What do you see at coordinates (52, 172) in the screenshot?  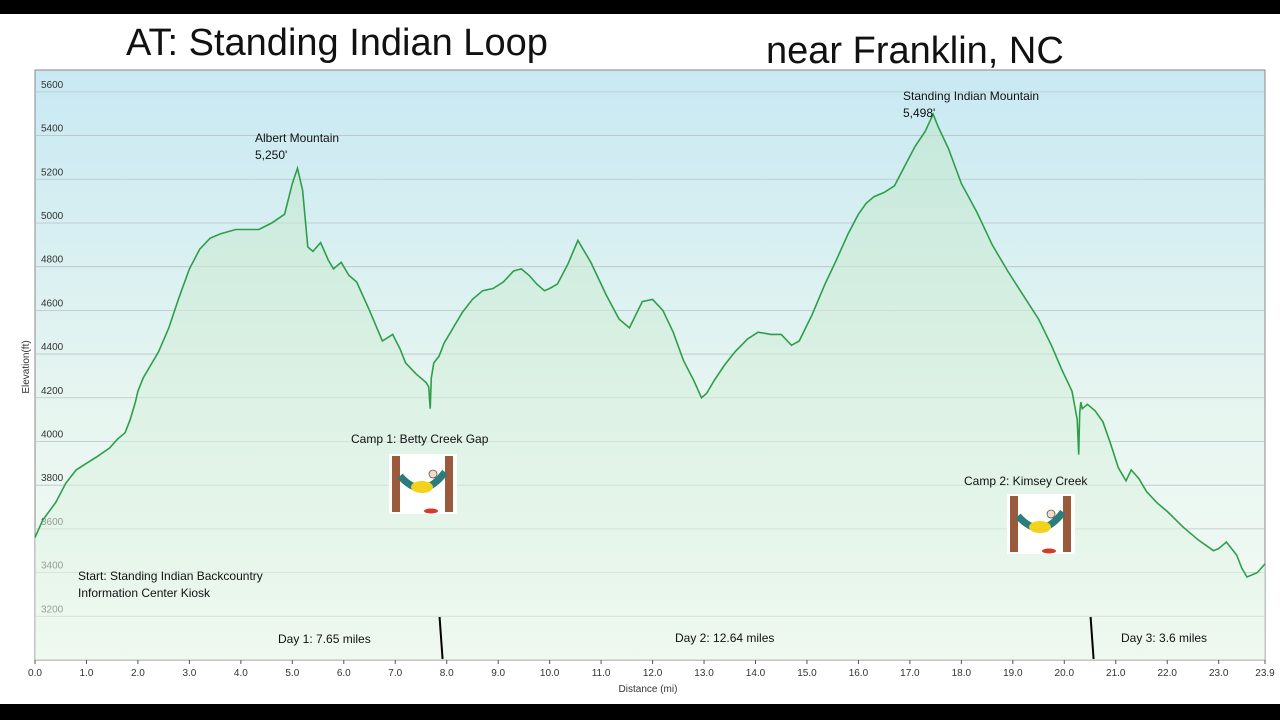 I see `y-tick-label: 5200` at bounding box center [52, 172].